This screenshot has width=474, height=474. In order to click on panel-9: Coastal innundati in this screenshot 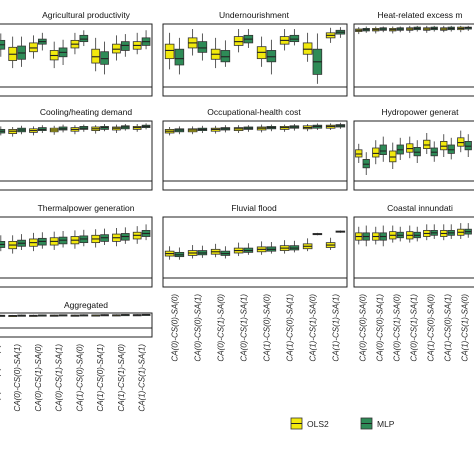, I will do `click(413, 245)`.